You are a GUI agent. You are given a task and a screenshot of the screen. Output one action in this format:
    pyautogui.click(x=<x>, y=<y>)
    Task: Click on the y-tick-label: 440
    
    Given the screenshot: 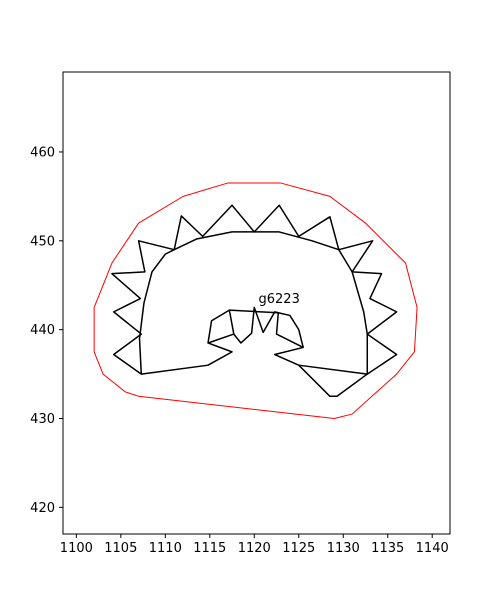 What is the action you would take?
    pyautogui.click(x=42, y=330)
    